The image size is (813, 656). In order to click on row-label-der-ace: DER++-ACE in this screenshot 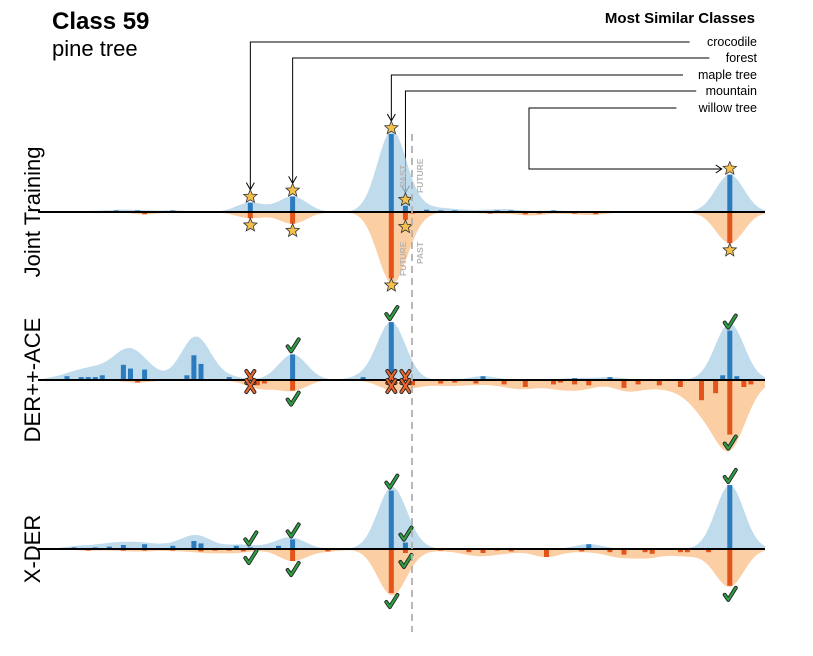, I will do `click(32, 380)`.